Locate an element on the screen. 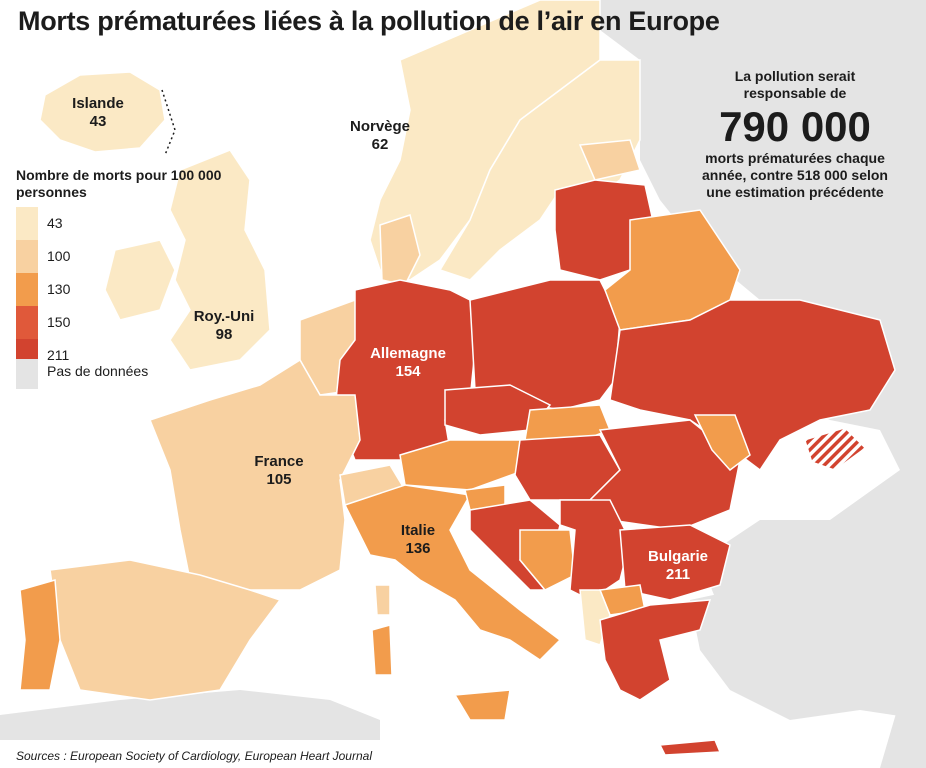 Image resolution: width=926 pixels, height=768 pixels. country-united-kingdom is located at coordinates (220, 260).